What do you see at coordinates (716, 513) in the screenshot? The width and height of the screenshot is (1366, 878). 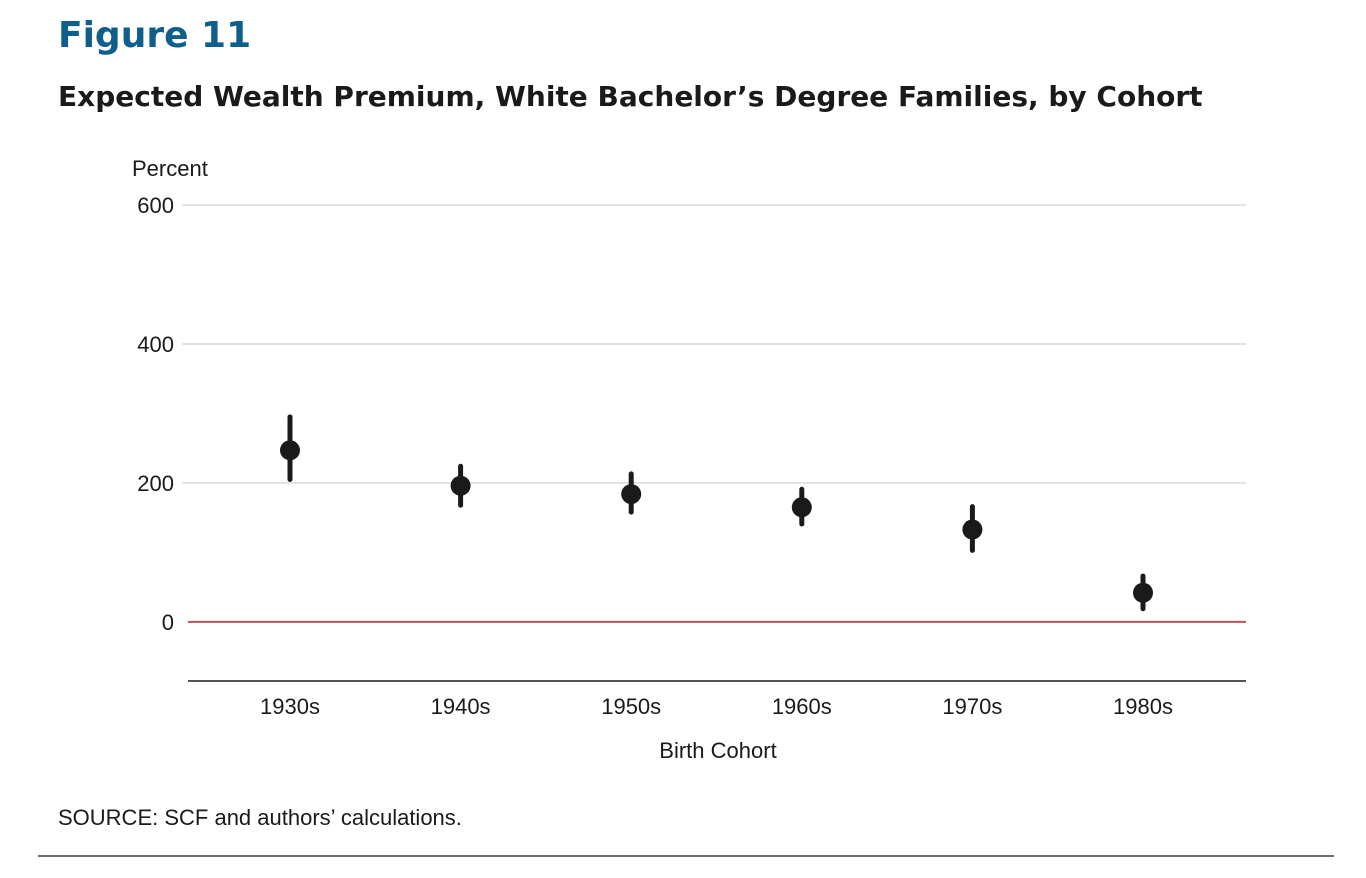 I see `data-points` at bounding box center [716, 513].